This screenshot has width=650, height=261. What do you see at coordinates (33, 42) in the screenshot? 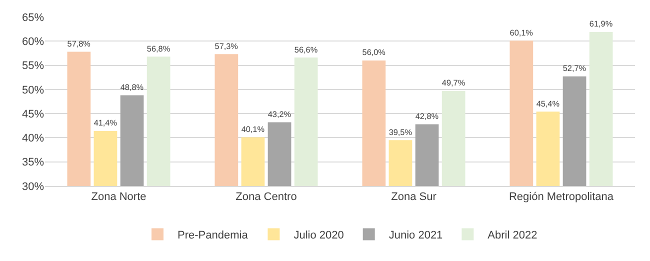
I see `y-tick-label: 60%` at bounding box center [33, 42].